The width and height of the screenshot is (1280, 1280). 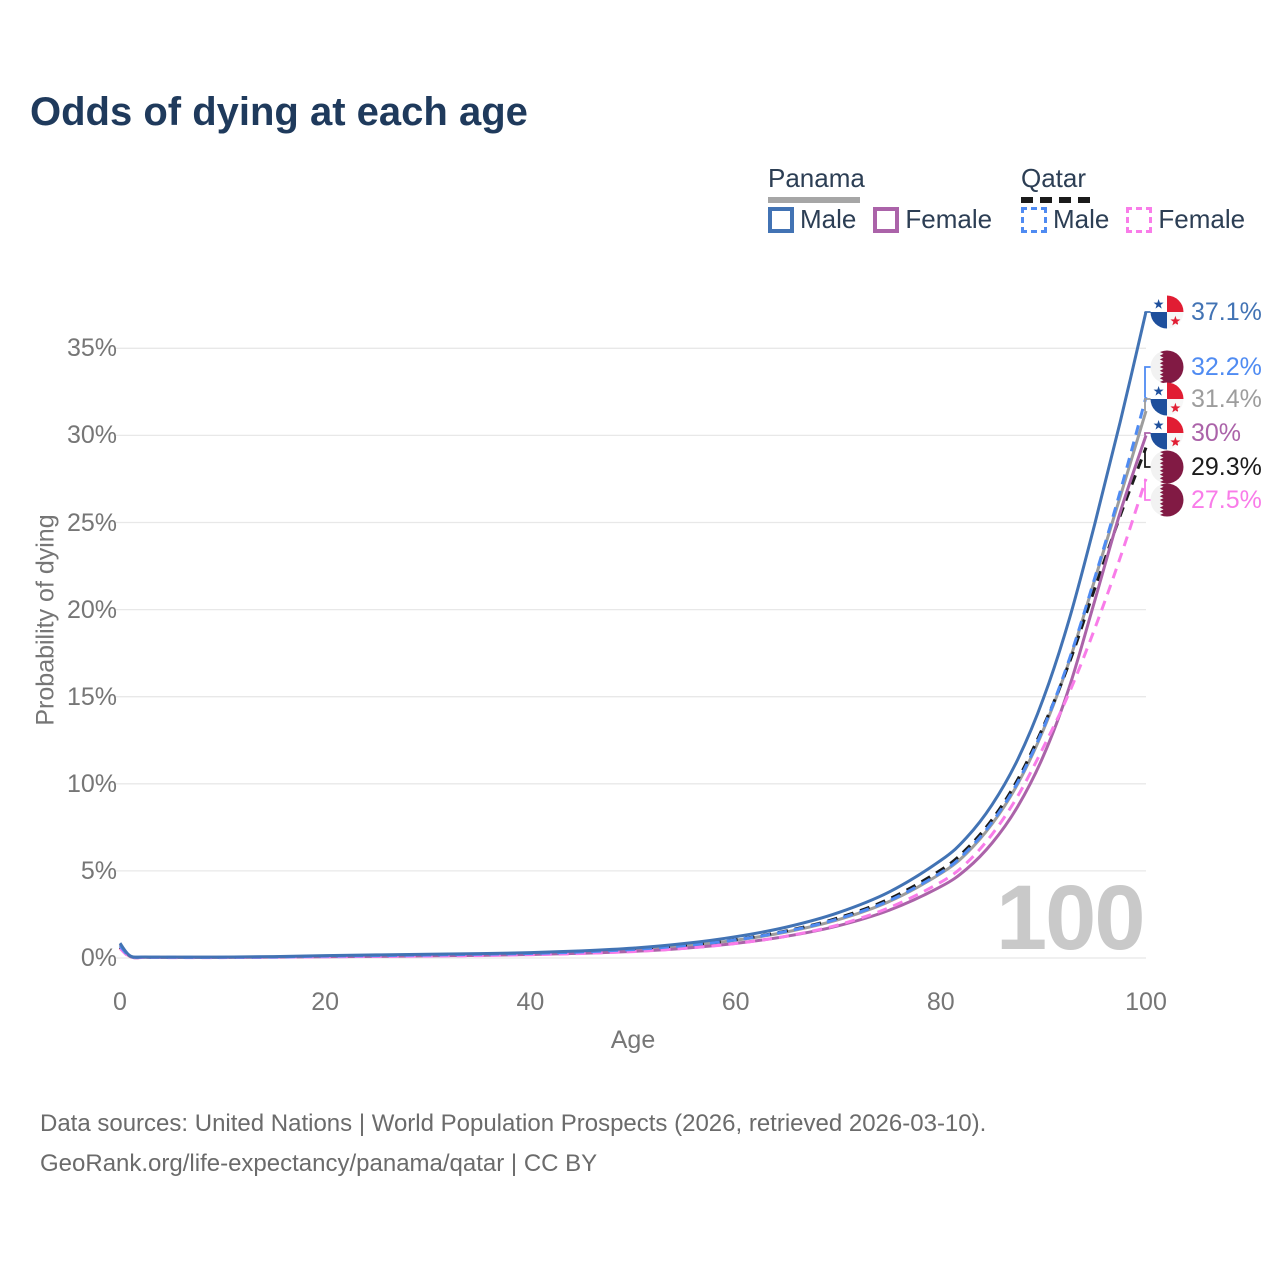 I want to click on legend-item-panama-female: Female, so click(x=932, y=219).